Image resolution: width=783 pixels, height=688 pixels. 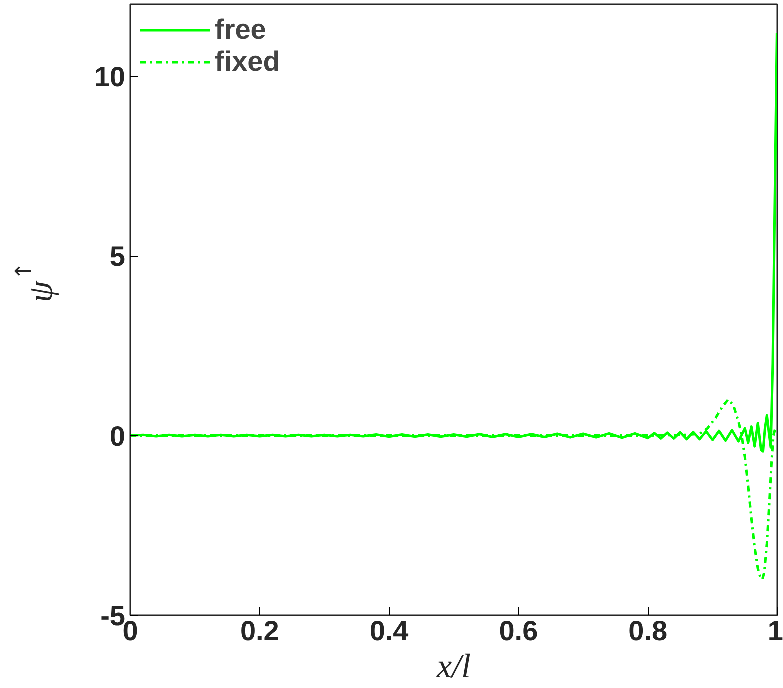 What do you see at coordinates (247, 62) in the screenshot?
I see `legend-label: fixed` at bounding box center [247, 62].